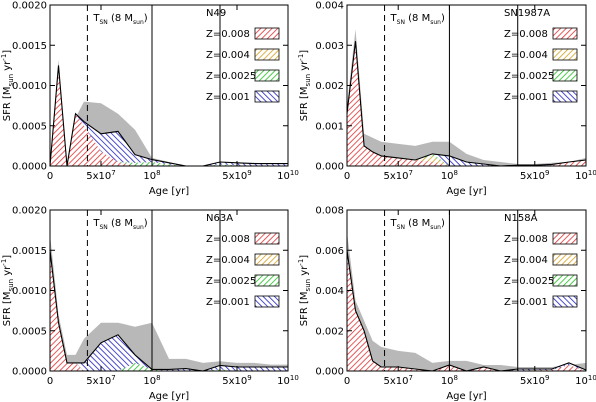 Image resolution: width=596 pixels, height=402 pixels. Describe the element at coordinates (329, 46) in the screenshot. I see `y-tick-label: 0.003` at that location.